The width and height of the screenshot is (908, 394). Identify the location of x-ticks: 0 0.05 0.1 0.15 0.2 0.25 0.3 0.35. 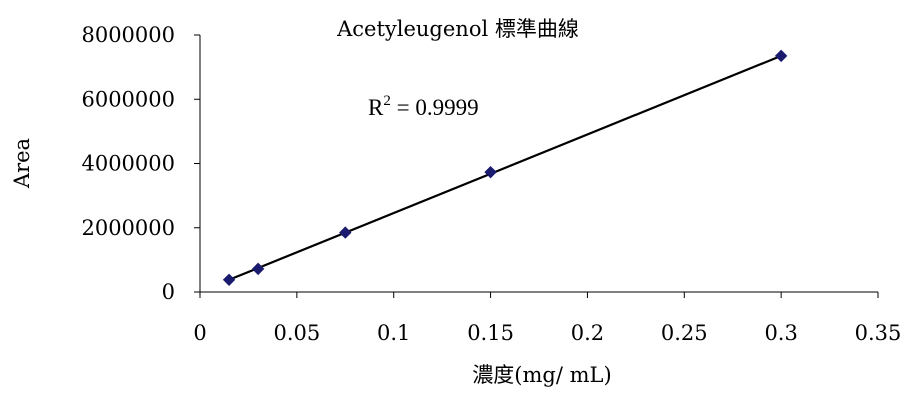
(547, 318).